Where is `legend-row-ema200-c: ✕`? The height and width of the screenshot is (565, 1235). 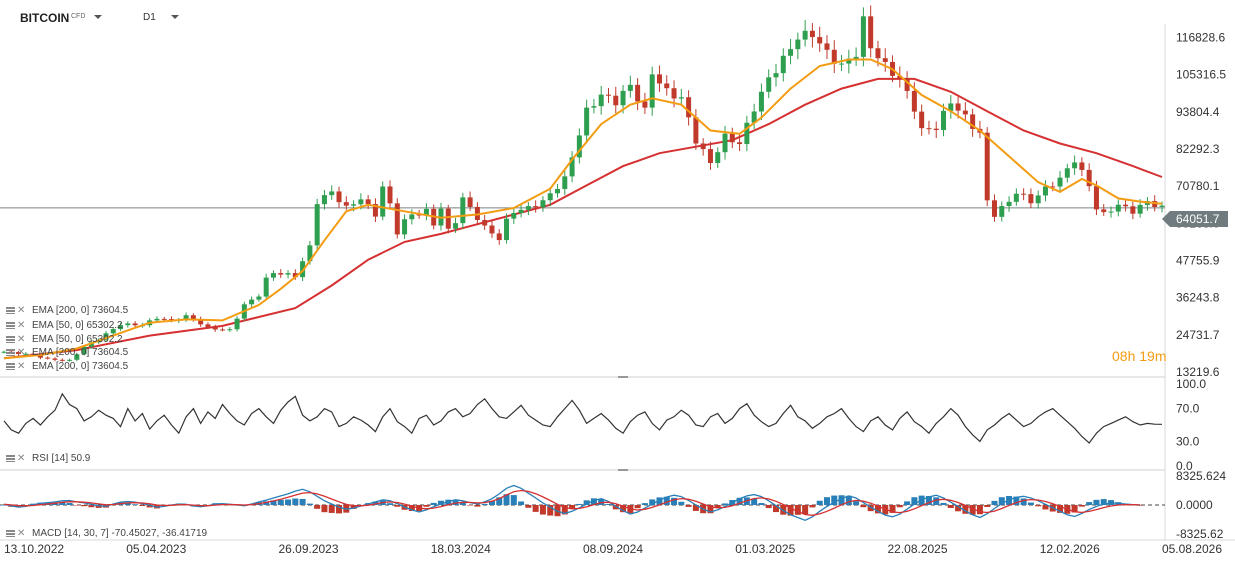 legend-row-ema200-c: ✕ is located at coordinates (16, 367).